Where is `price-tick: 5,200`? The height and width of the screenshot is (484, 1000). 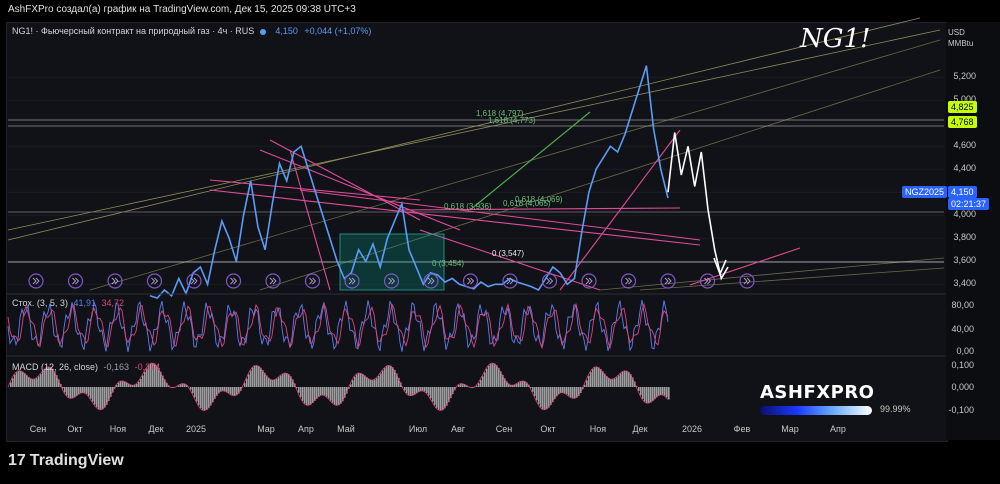
price-tick: 5,200 is located at coordinates (964, 76).